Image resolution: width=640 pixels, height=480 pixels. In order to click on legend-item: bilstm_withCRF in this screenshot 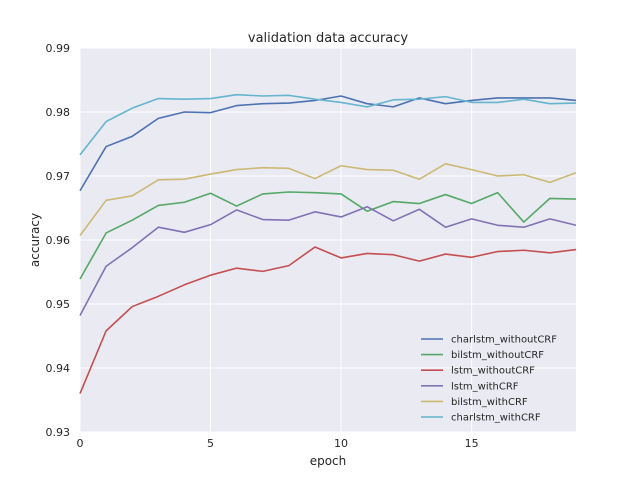, I will do `click(474, 402)`.